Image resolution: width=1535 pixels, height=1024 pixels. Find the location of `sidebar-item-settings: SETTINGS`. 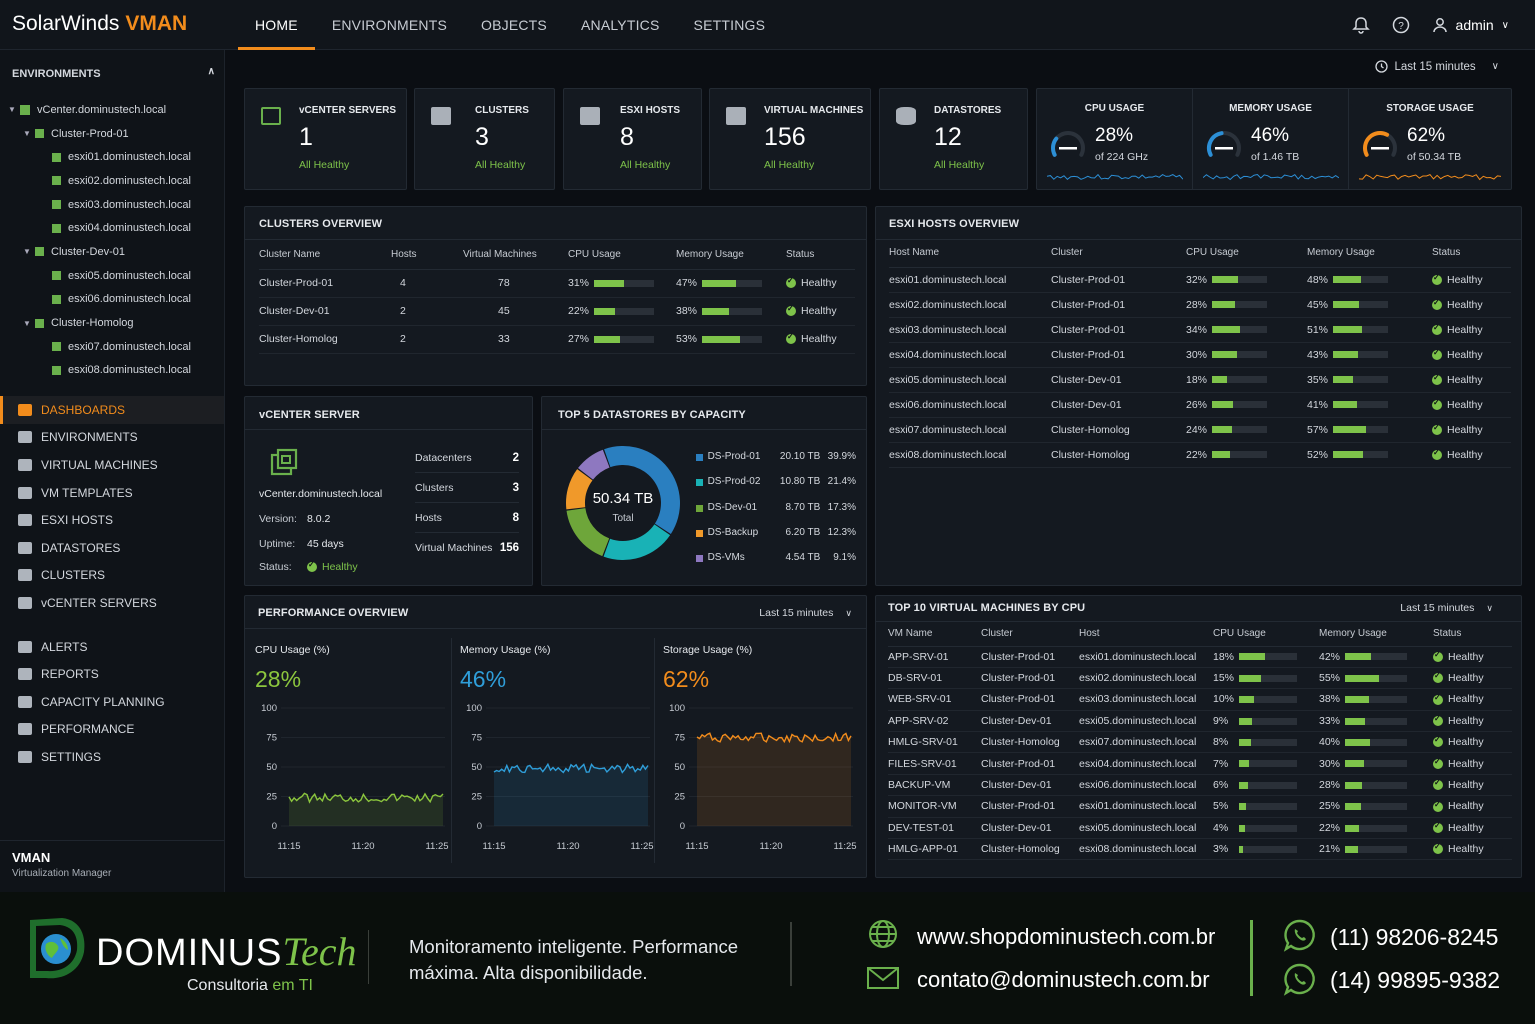

sidebar-item-settings: SETTINGS is located at coordinates (112, 757).